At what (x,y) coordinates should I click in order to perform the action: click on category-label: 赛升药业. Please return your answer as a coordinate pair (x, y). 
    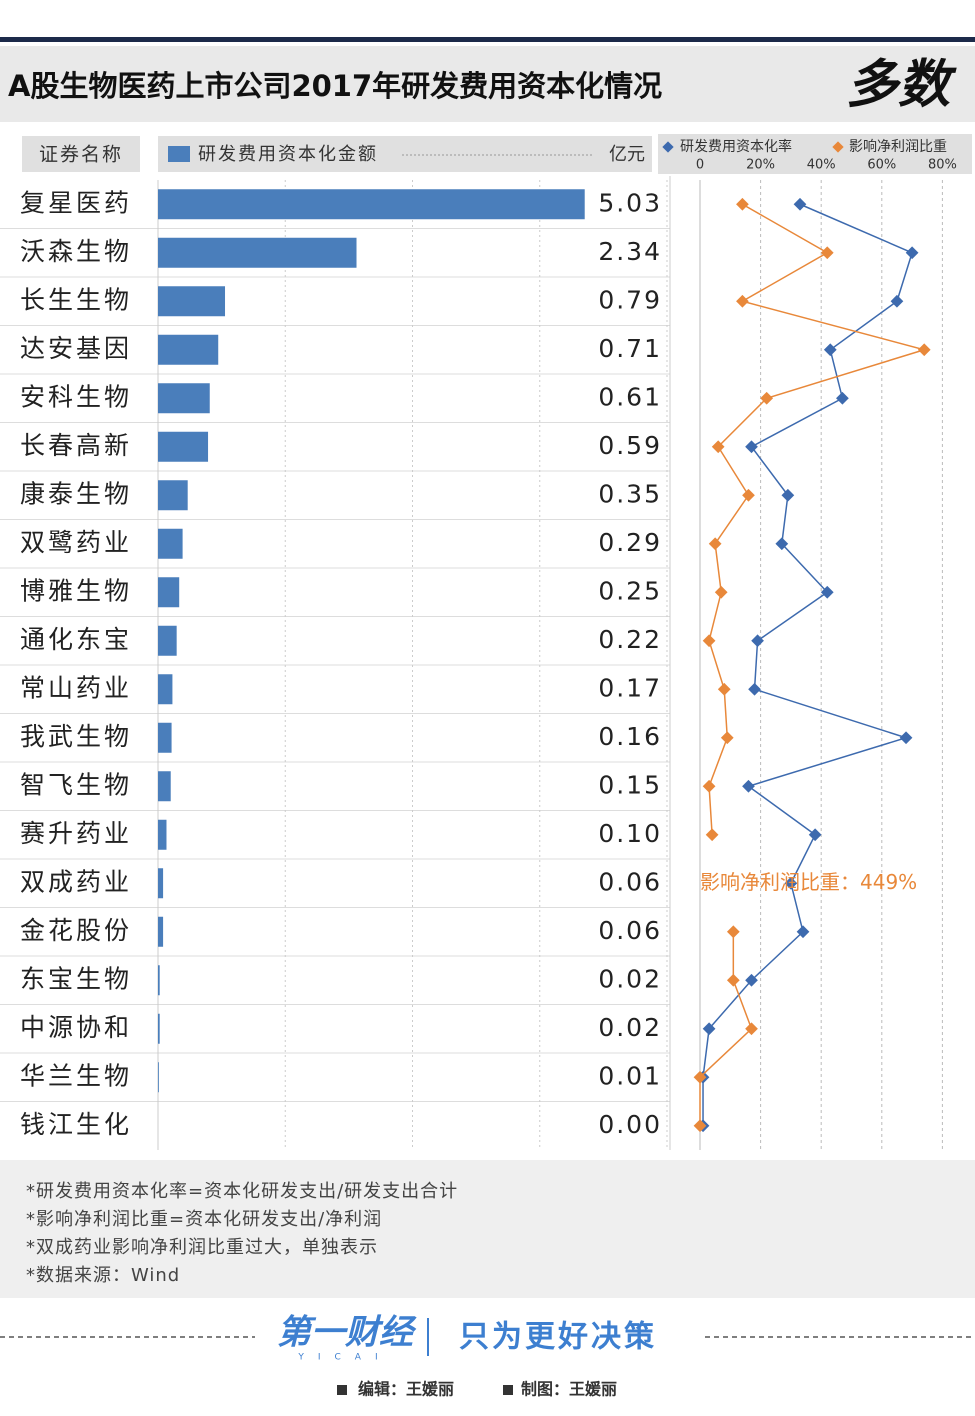
    Looking at the image, I should click on (76, 833).